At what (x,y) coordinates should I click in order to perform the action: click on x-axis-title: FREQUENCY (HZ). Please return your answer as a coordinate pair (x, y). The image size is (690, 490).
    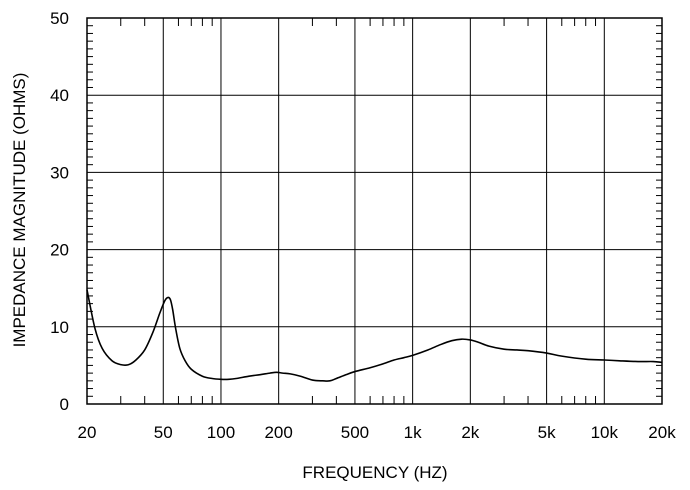
    Looking at the image, I should click on (374, 472).